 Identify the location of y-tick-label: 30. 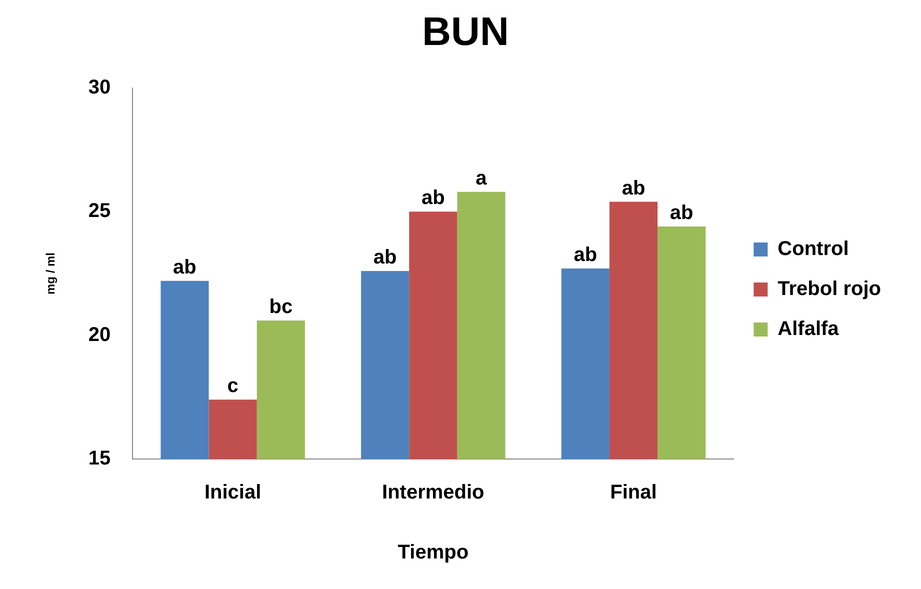
(99, 87).